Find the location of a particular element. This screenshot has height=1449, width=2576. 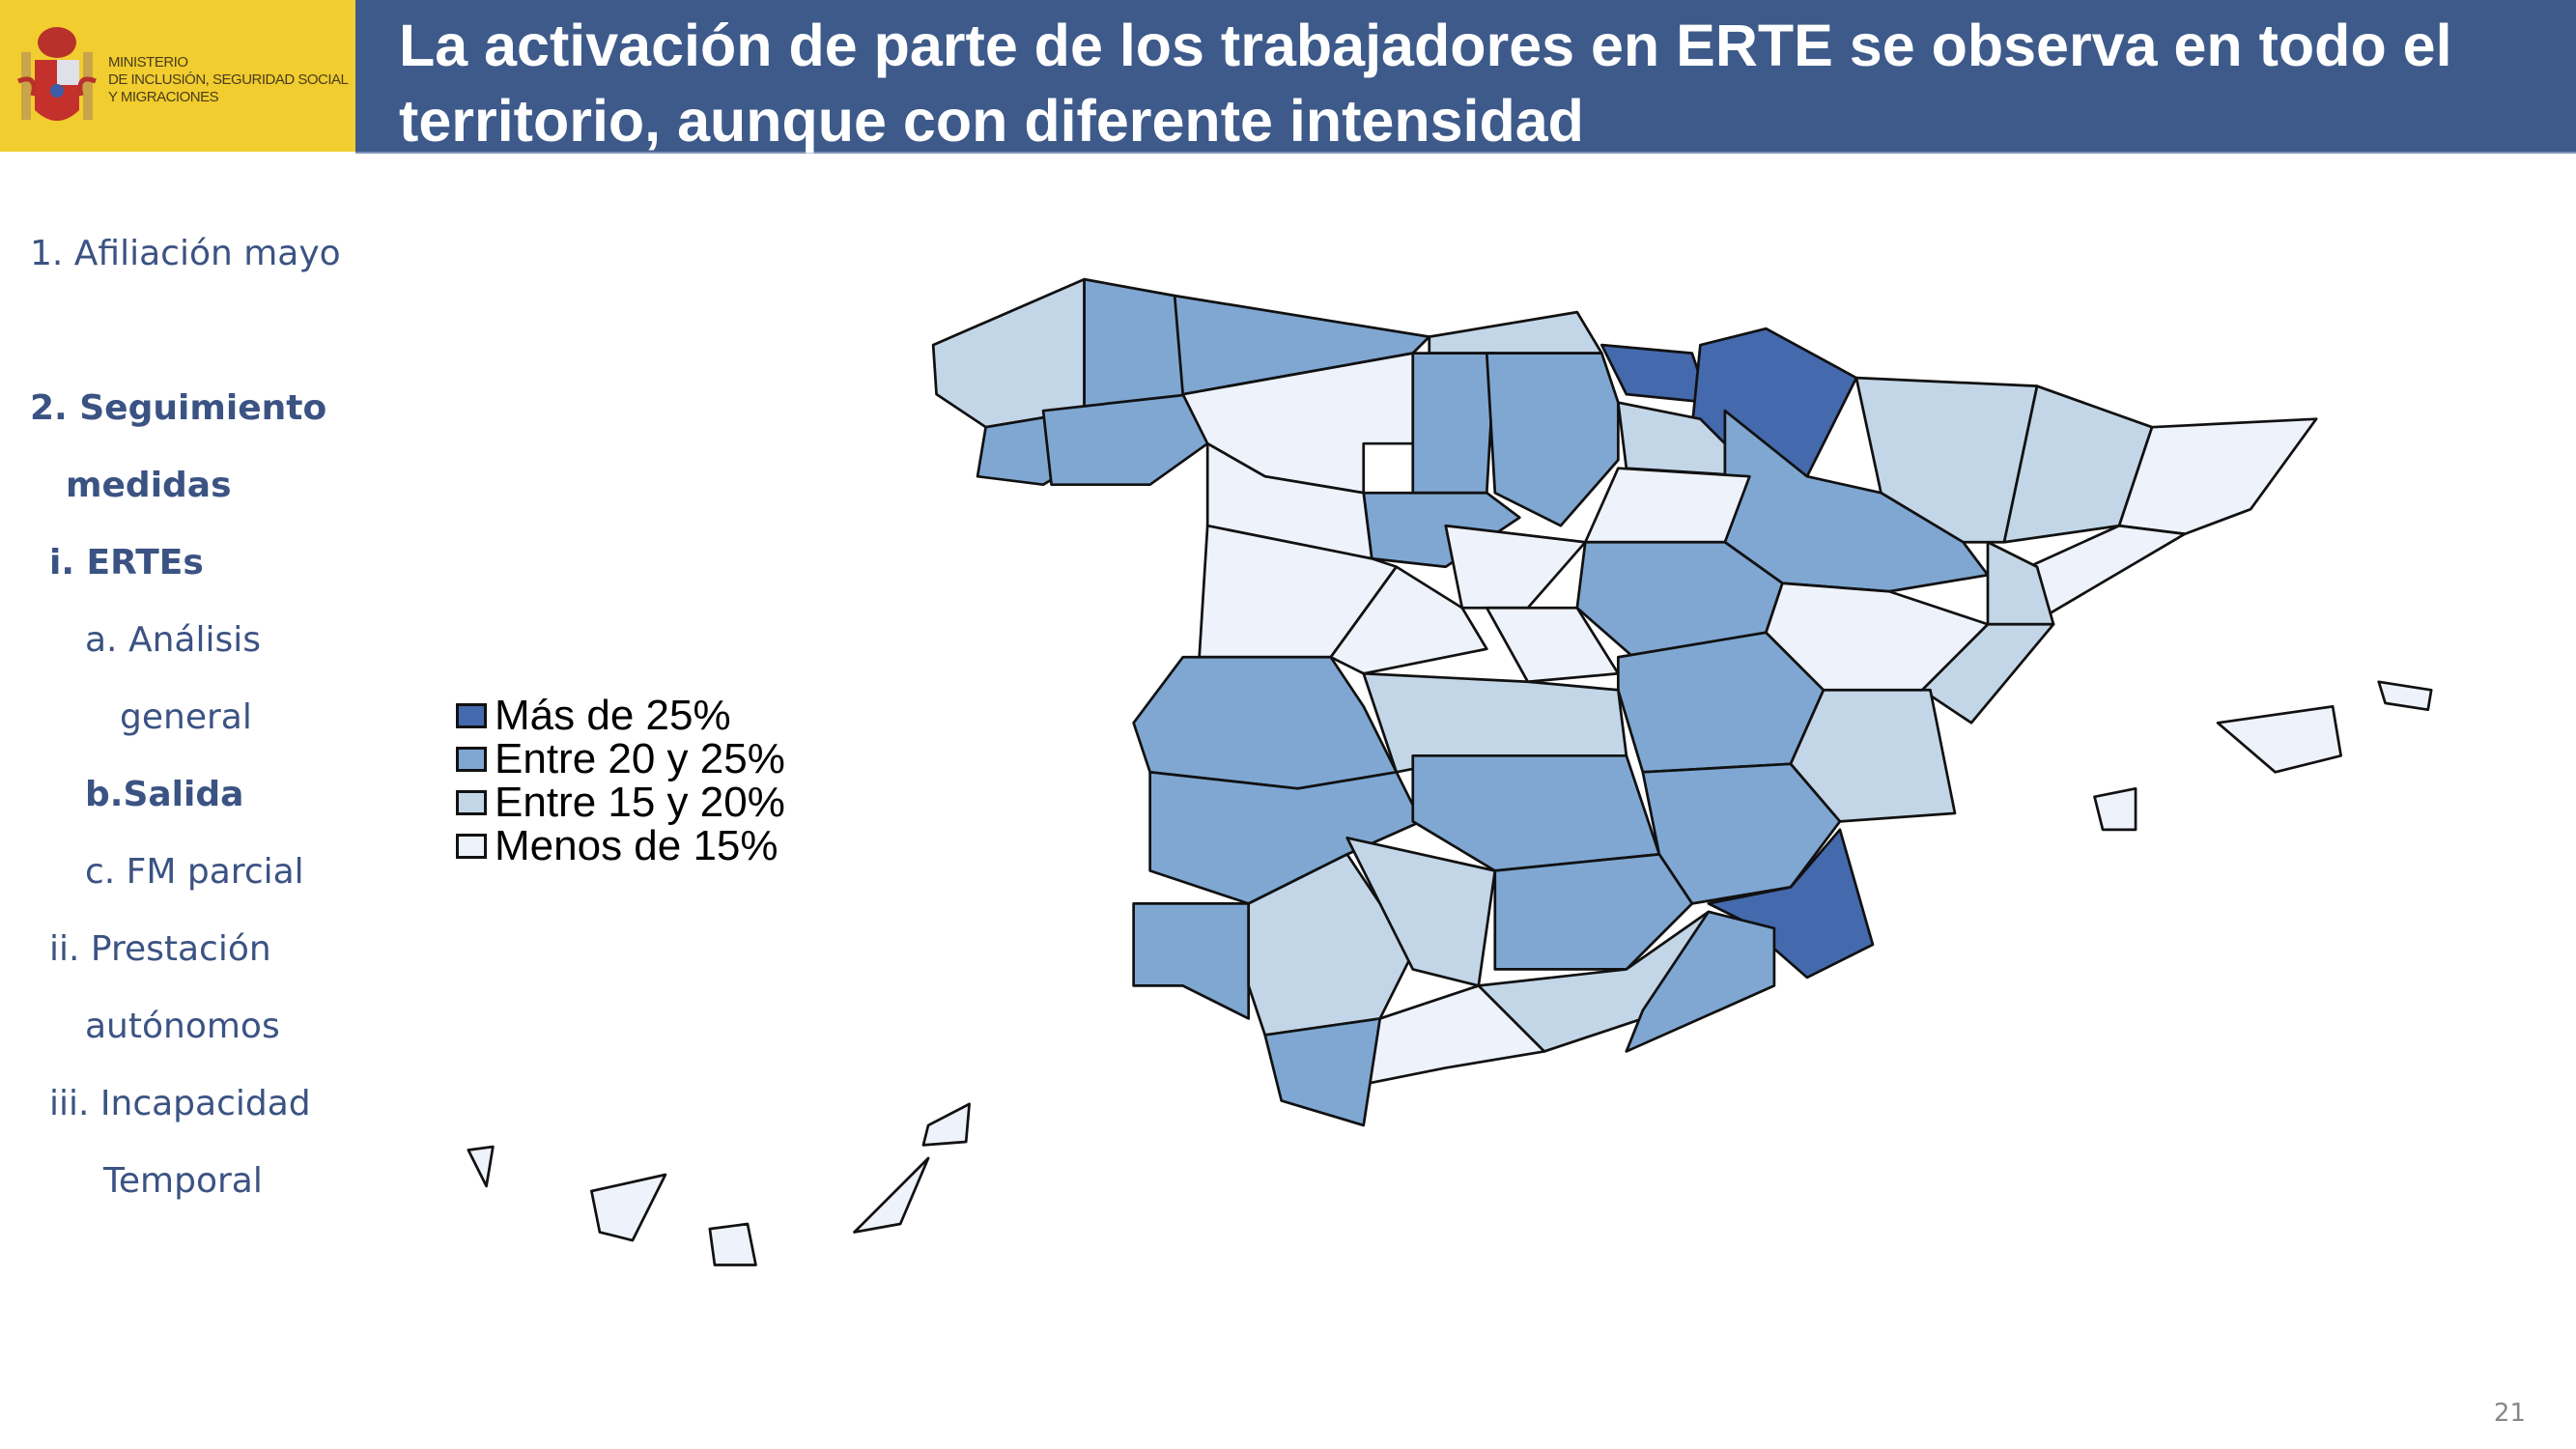

sidebar-item: b.Salida is located at coordinates (164, 794).